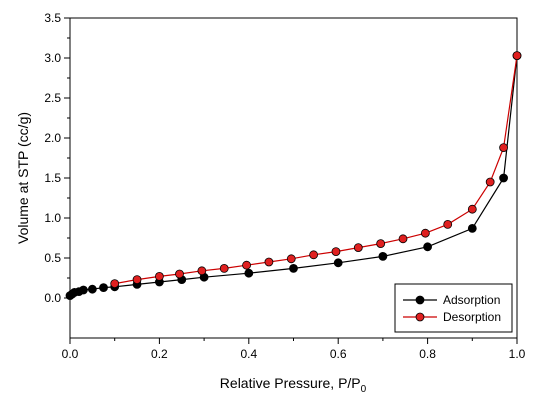 The width and height of the screenshot is (550, 406). What do you see at coordinates (52, 98) in the screenshot?
I see `y-tick-label: 2.5` at bounding box center [52, 98].